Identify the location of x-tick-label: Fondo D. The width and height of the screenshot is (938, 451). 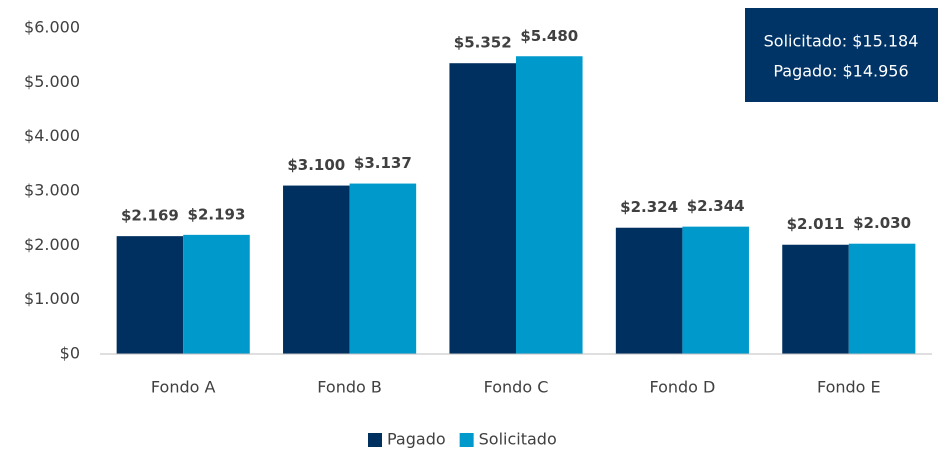
(682, 387).